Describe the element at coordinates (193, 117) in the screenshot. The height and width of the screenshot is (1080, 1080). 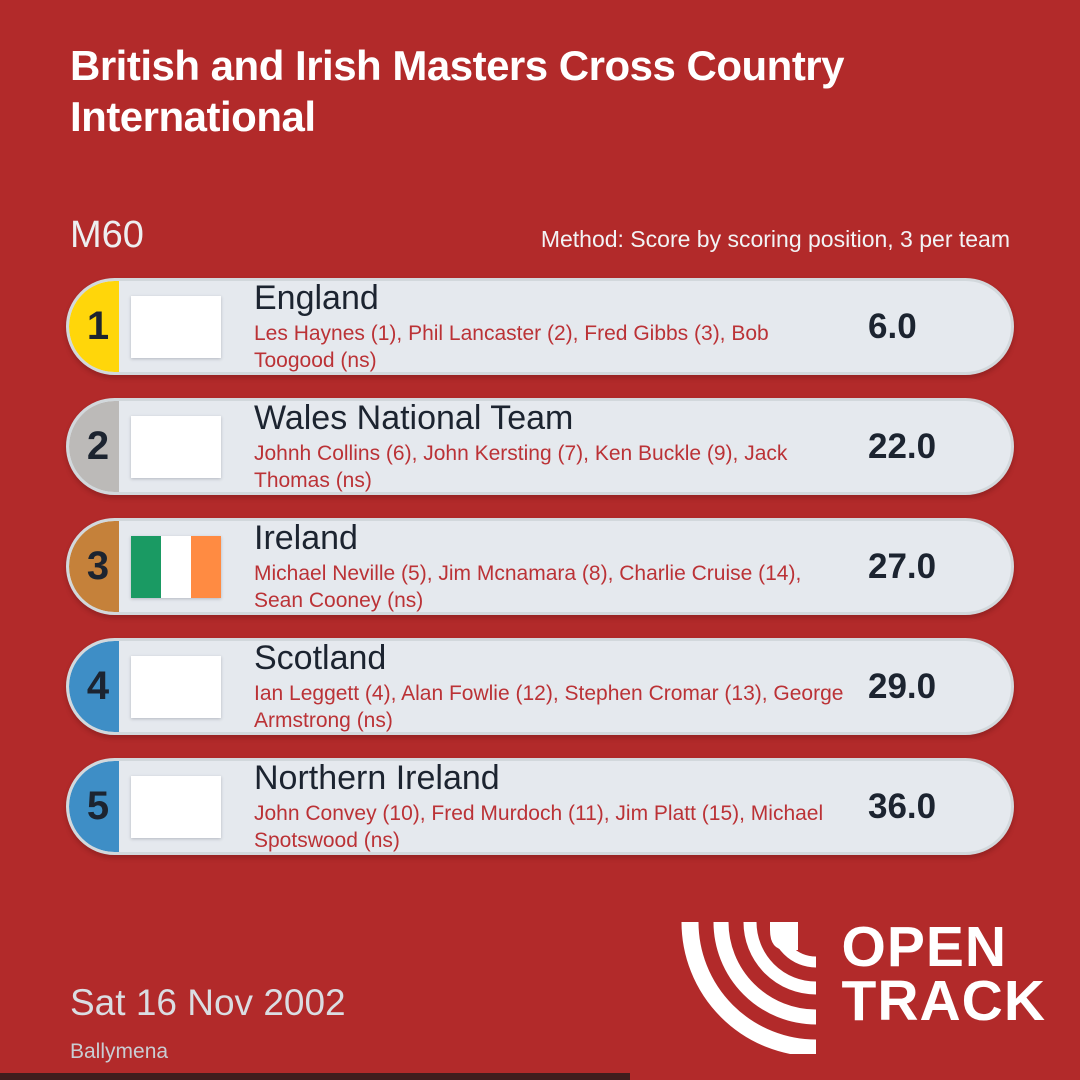
I see `page-title-line2: International` at that location.